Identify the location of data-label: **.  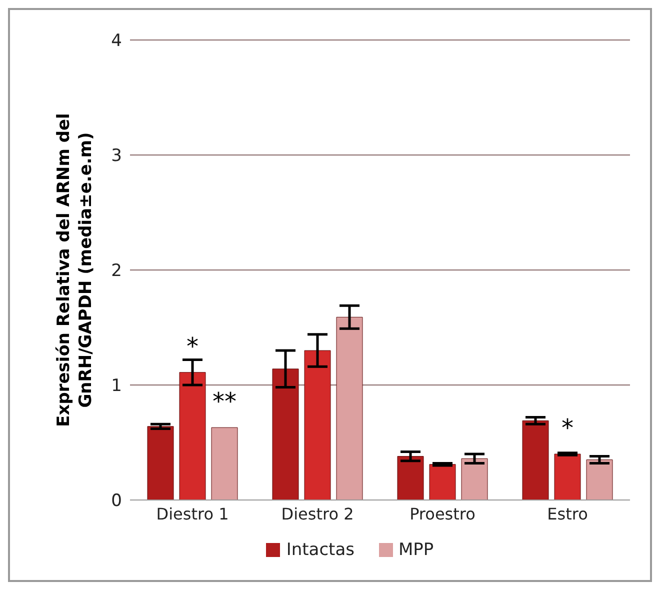
(224, 402).